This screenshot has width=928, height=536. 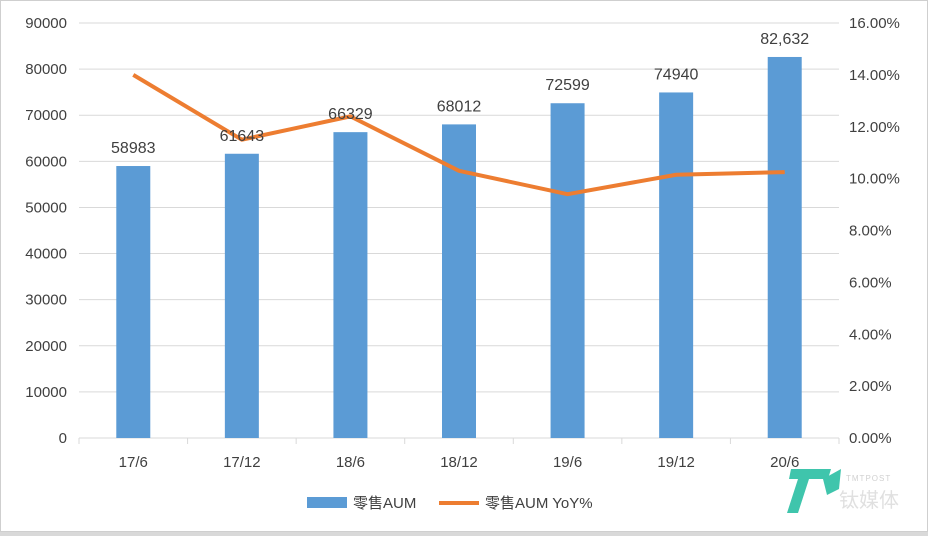 What do you see at coordinates (869, 500) in the screenshot?
I see `svg-text: 钛媒体` at bounding box center [869, 500].